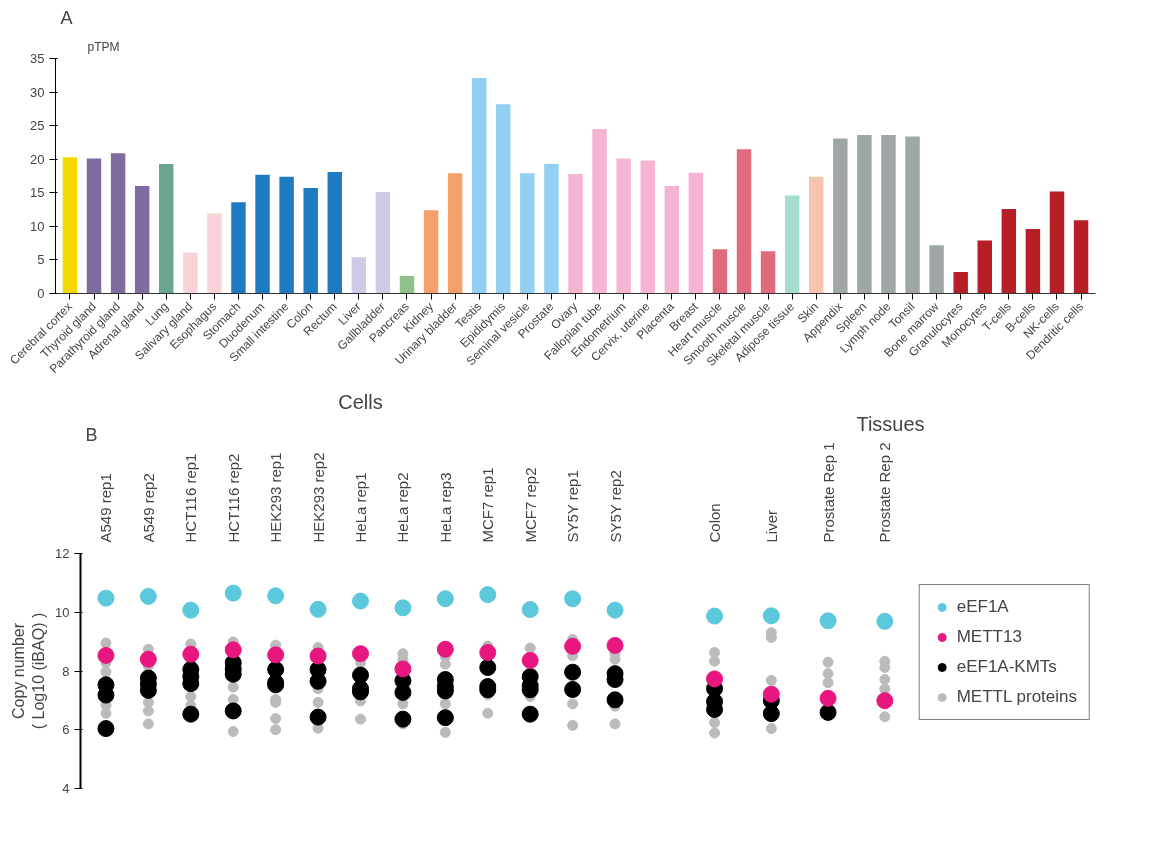  What do you see at coordinates (37, 126) in the screenshot?
I see `y-tick-label: 25` at bounding box center [37, 126].